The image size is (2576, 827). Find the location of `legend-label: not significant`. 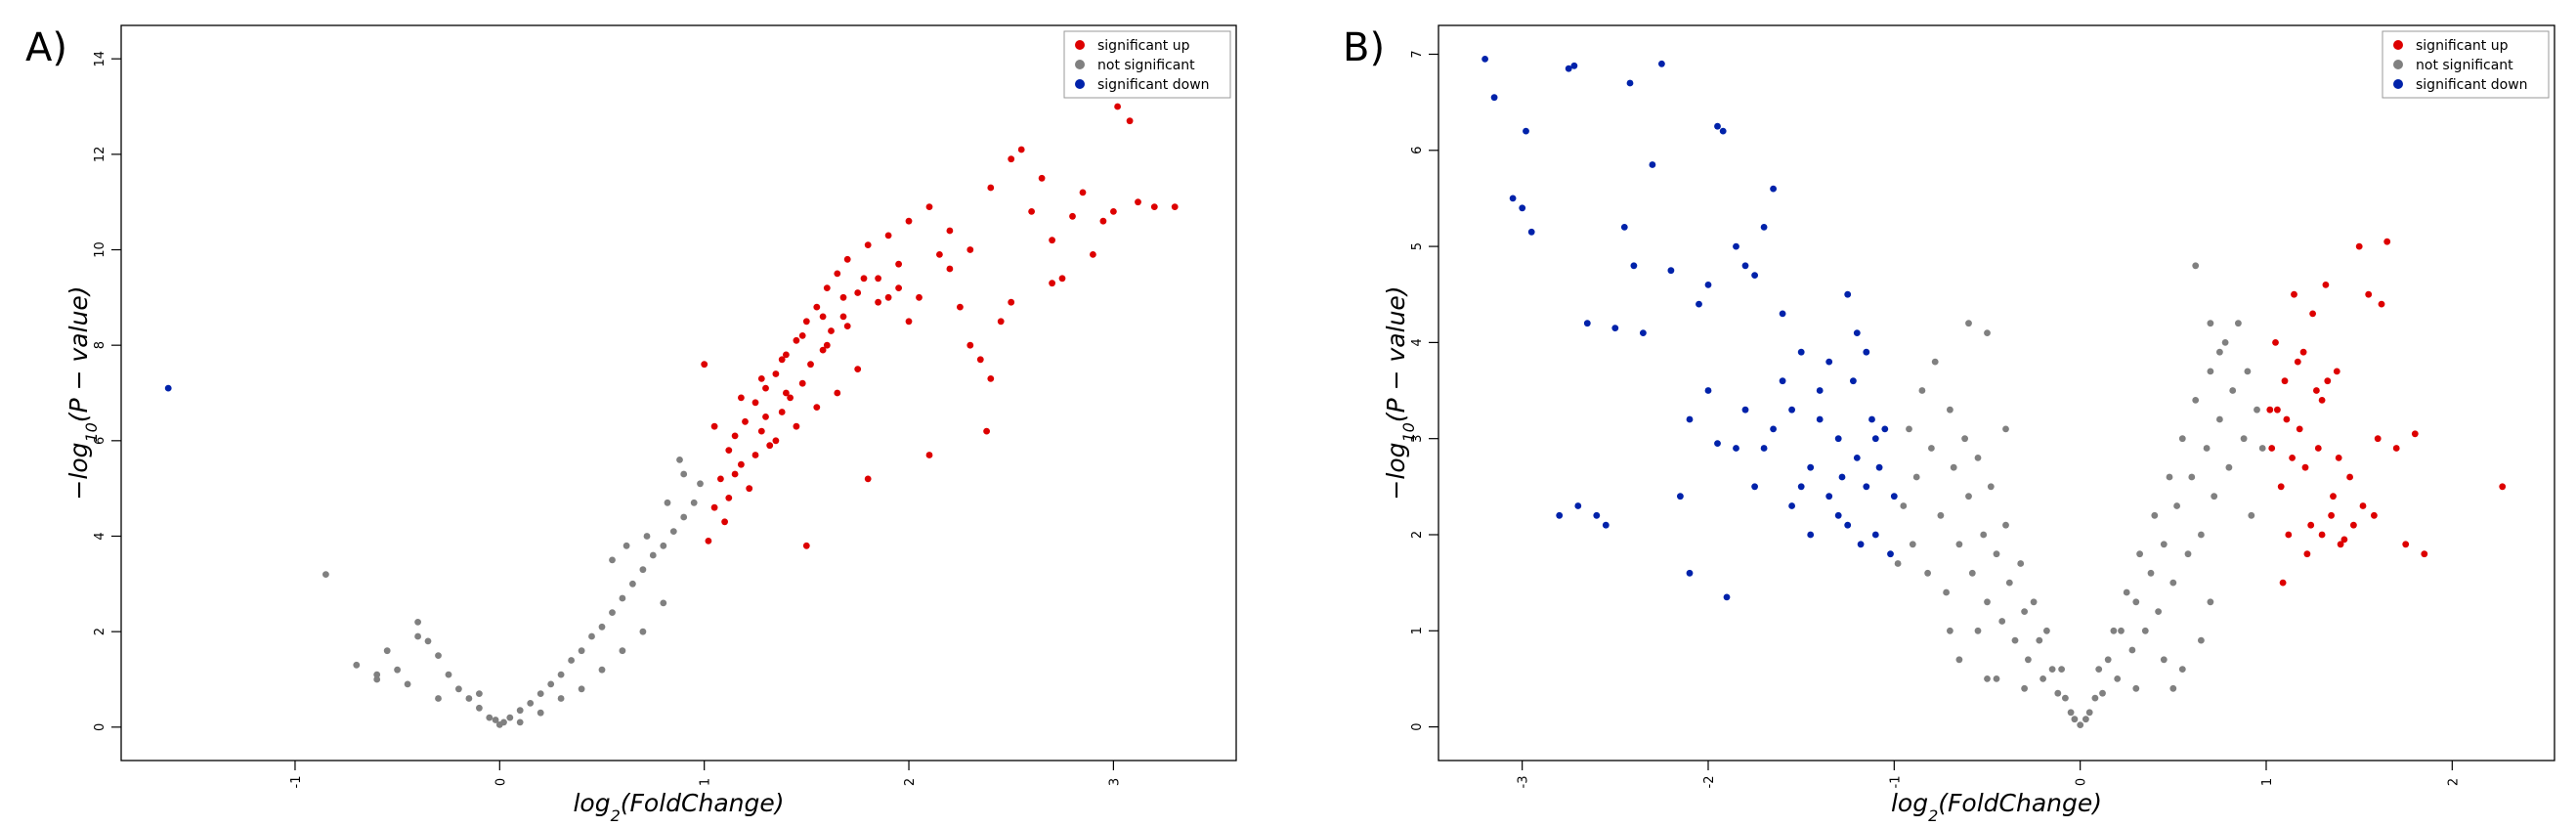

legend-label: not significant is located at coordinates (2465, 65).